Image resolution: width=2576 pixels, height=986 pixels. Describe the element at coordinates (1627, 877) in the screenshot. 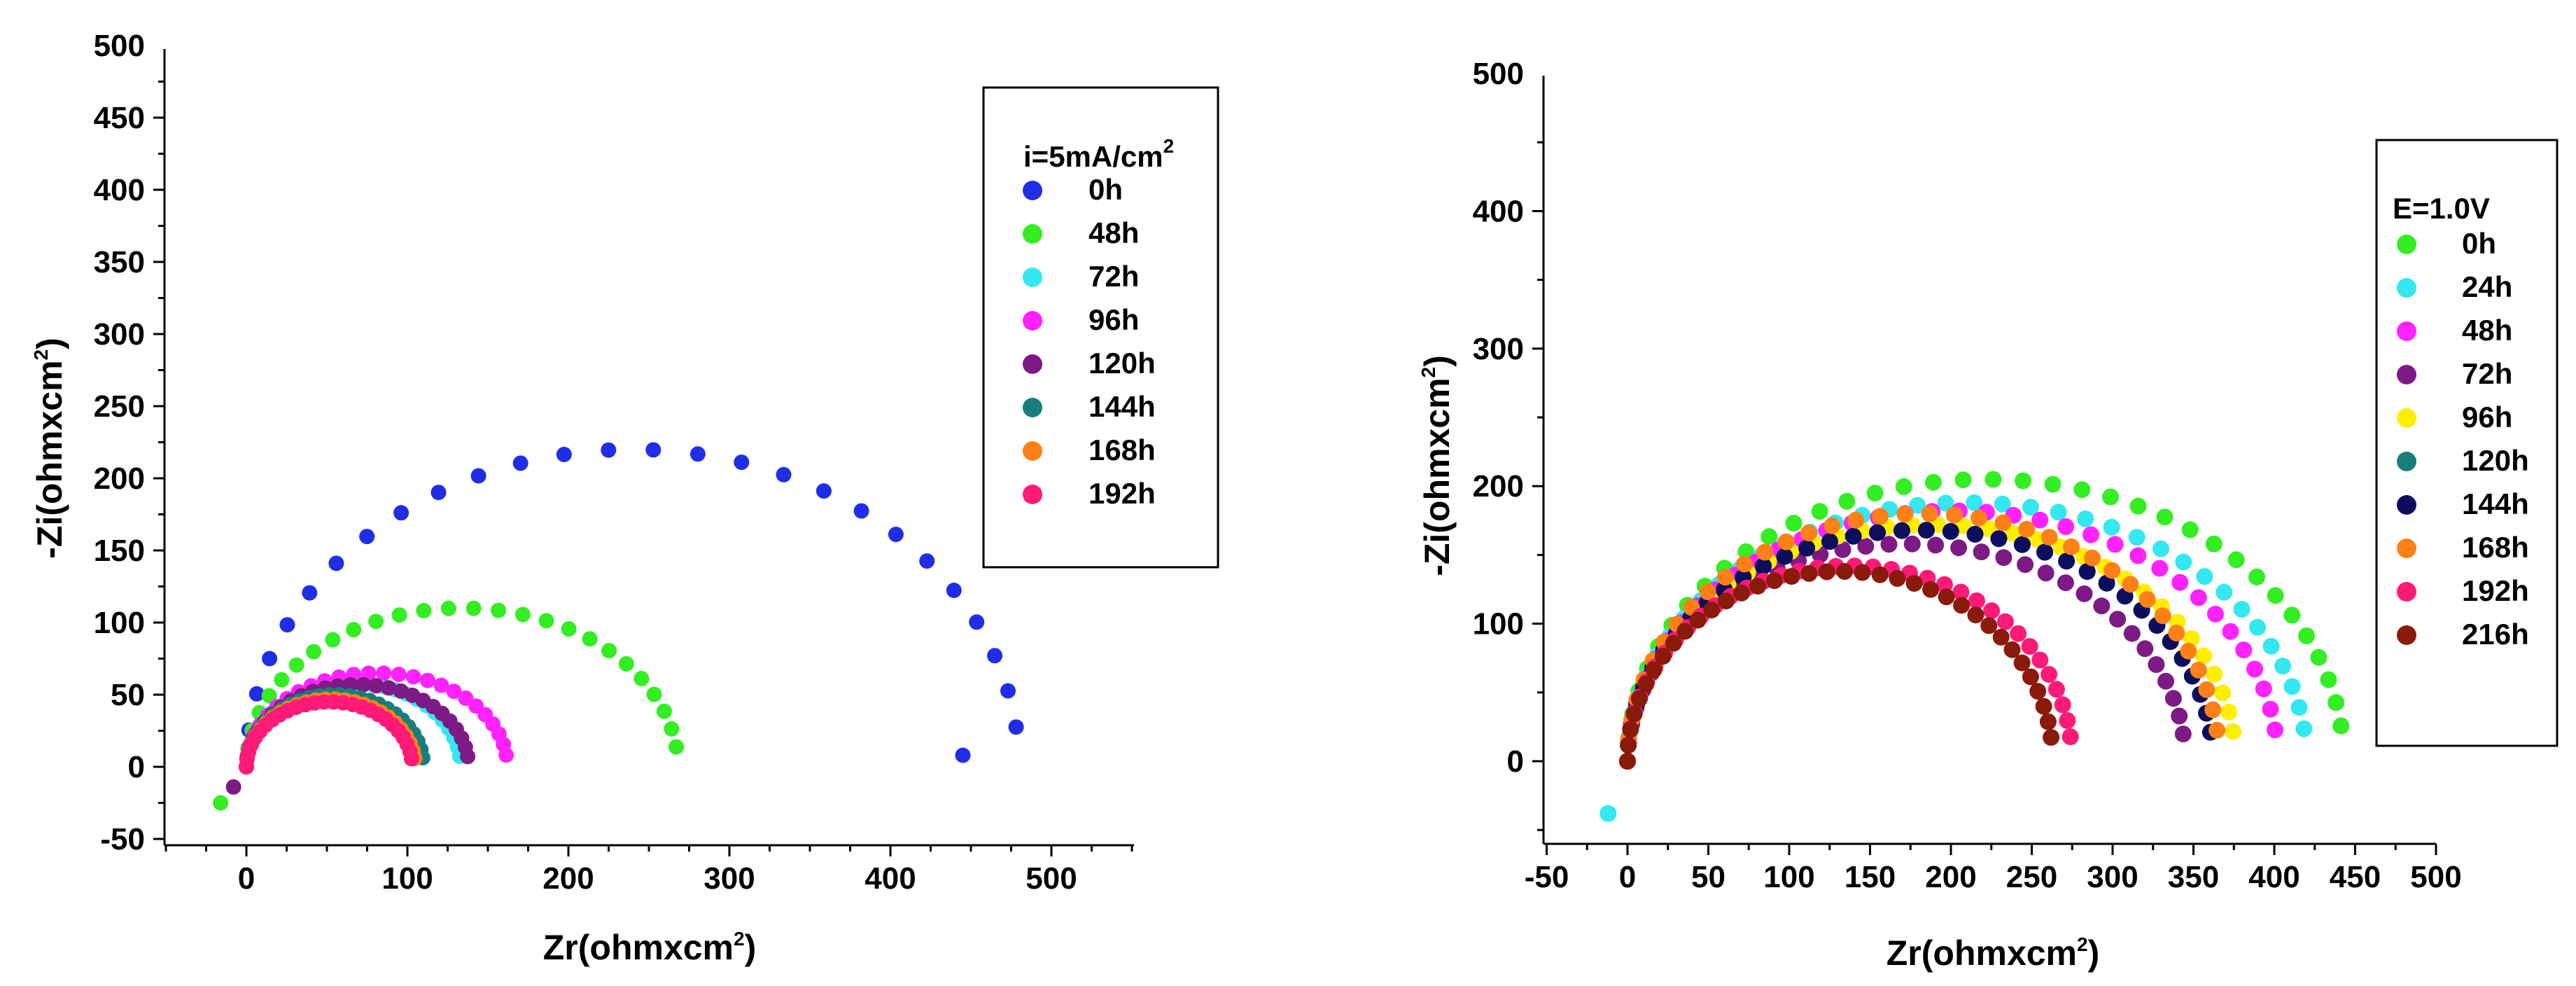

I see `right-x-tick-label: 0` at that location.